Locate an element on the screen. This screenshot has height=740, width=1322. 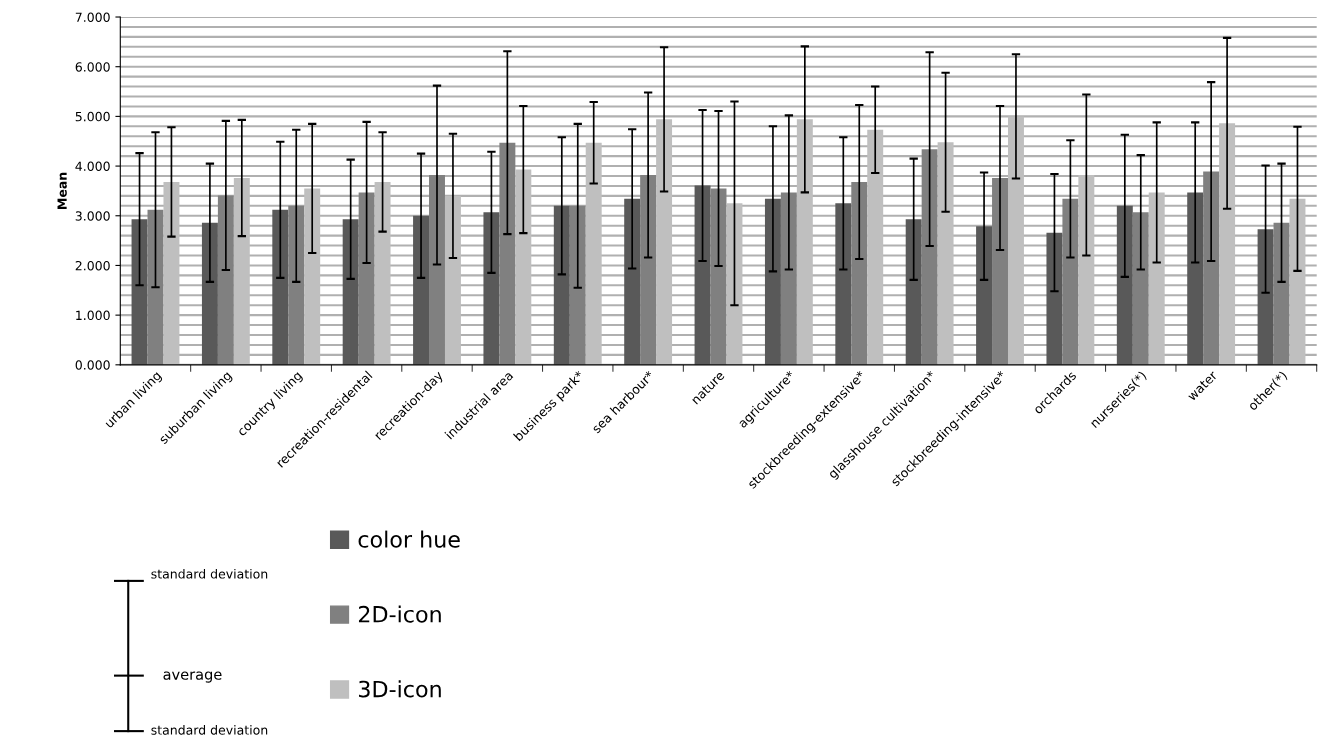
y-tick-label: 6.000 is located at coordinates (92, 67).